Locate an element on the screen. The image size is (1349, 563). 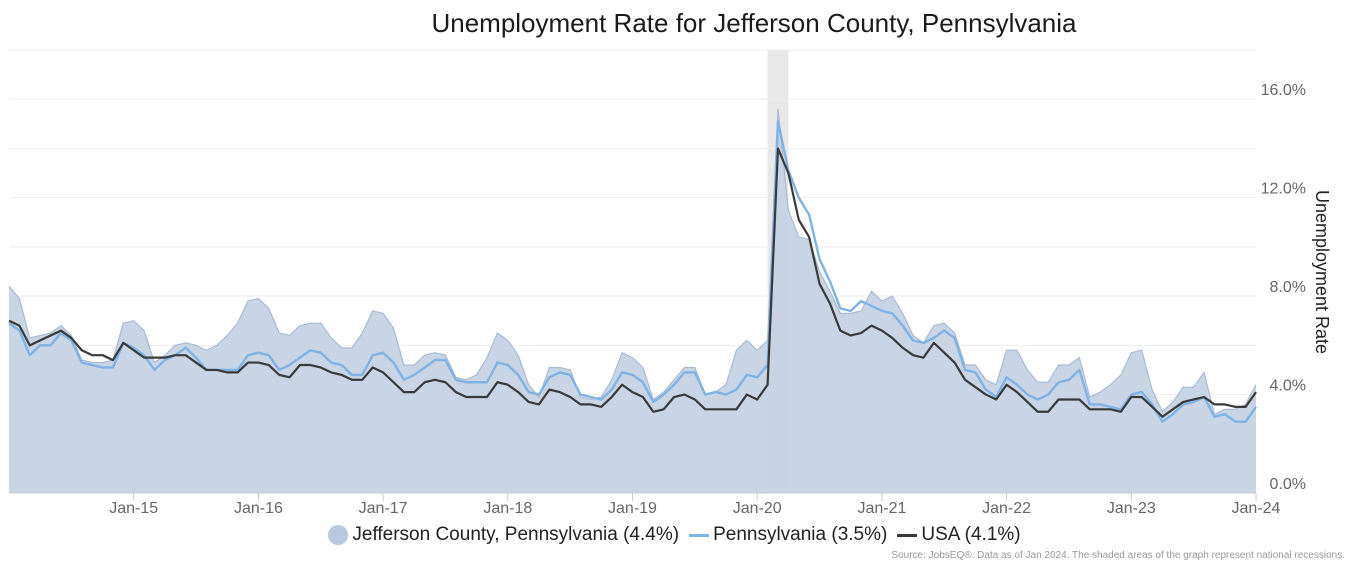
y-tick-label: 12.0% is located at coordinates (1283, 189).